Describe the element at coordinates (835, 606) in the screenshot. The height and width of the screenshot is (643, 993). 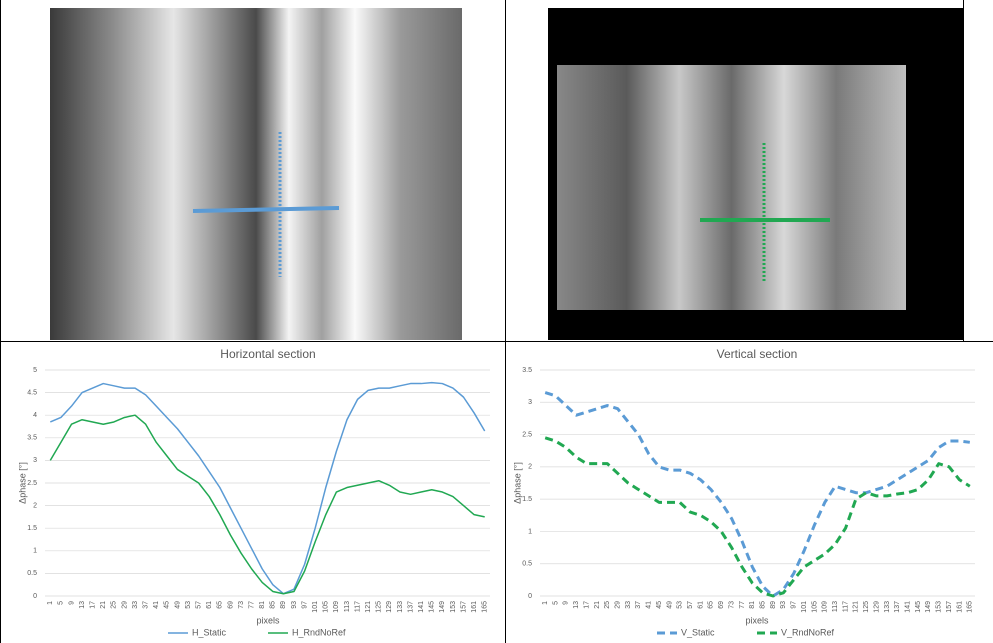
I see `x-tick-label: 113` at that location.